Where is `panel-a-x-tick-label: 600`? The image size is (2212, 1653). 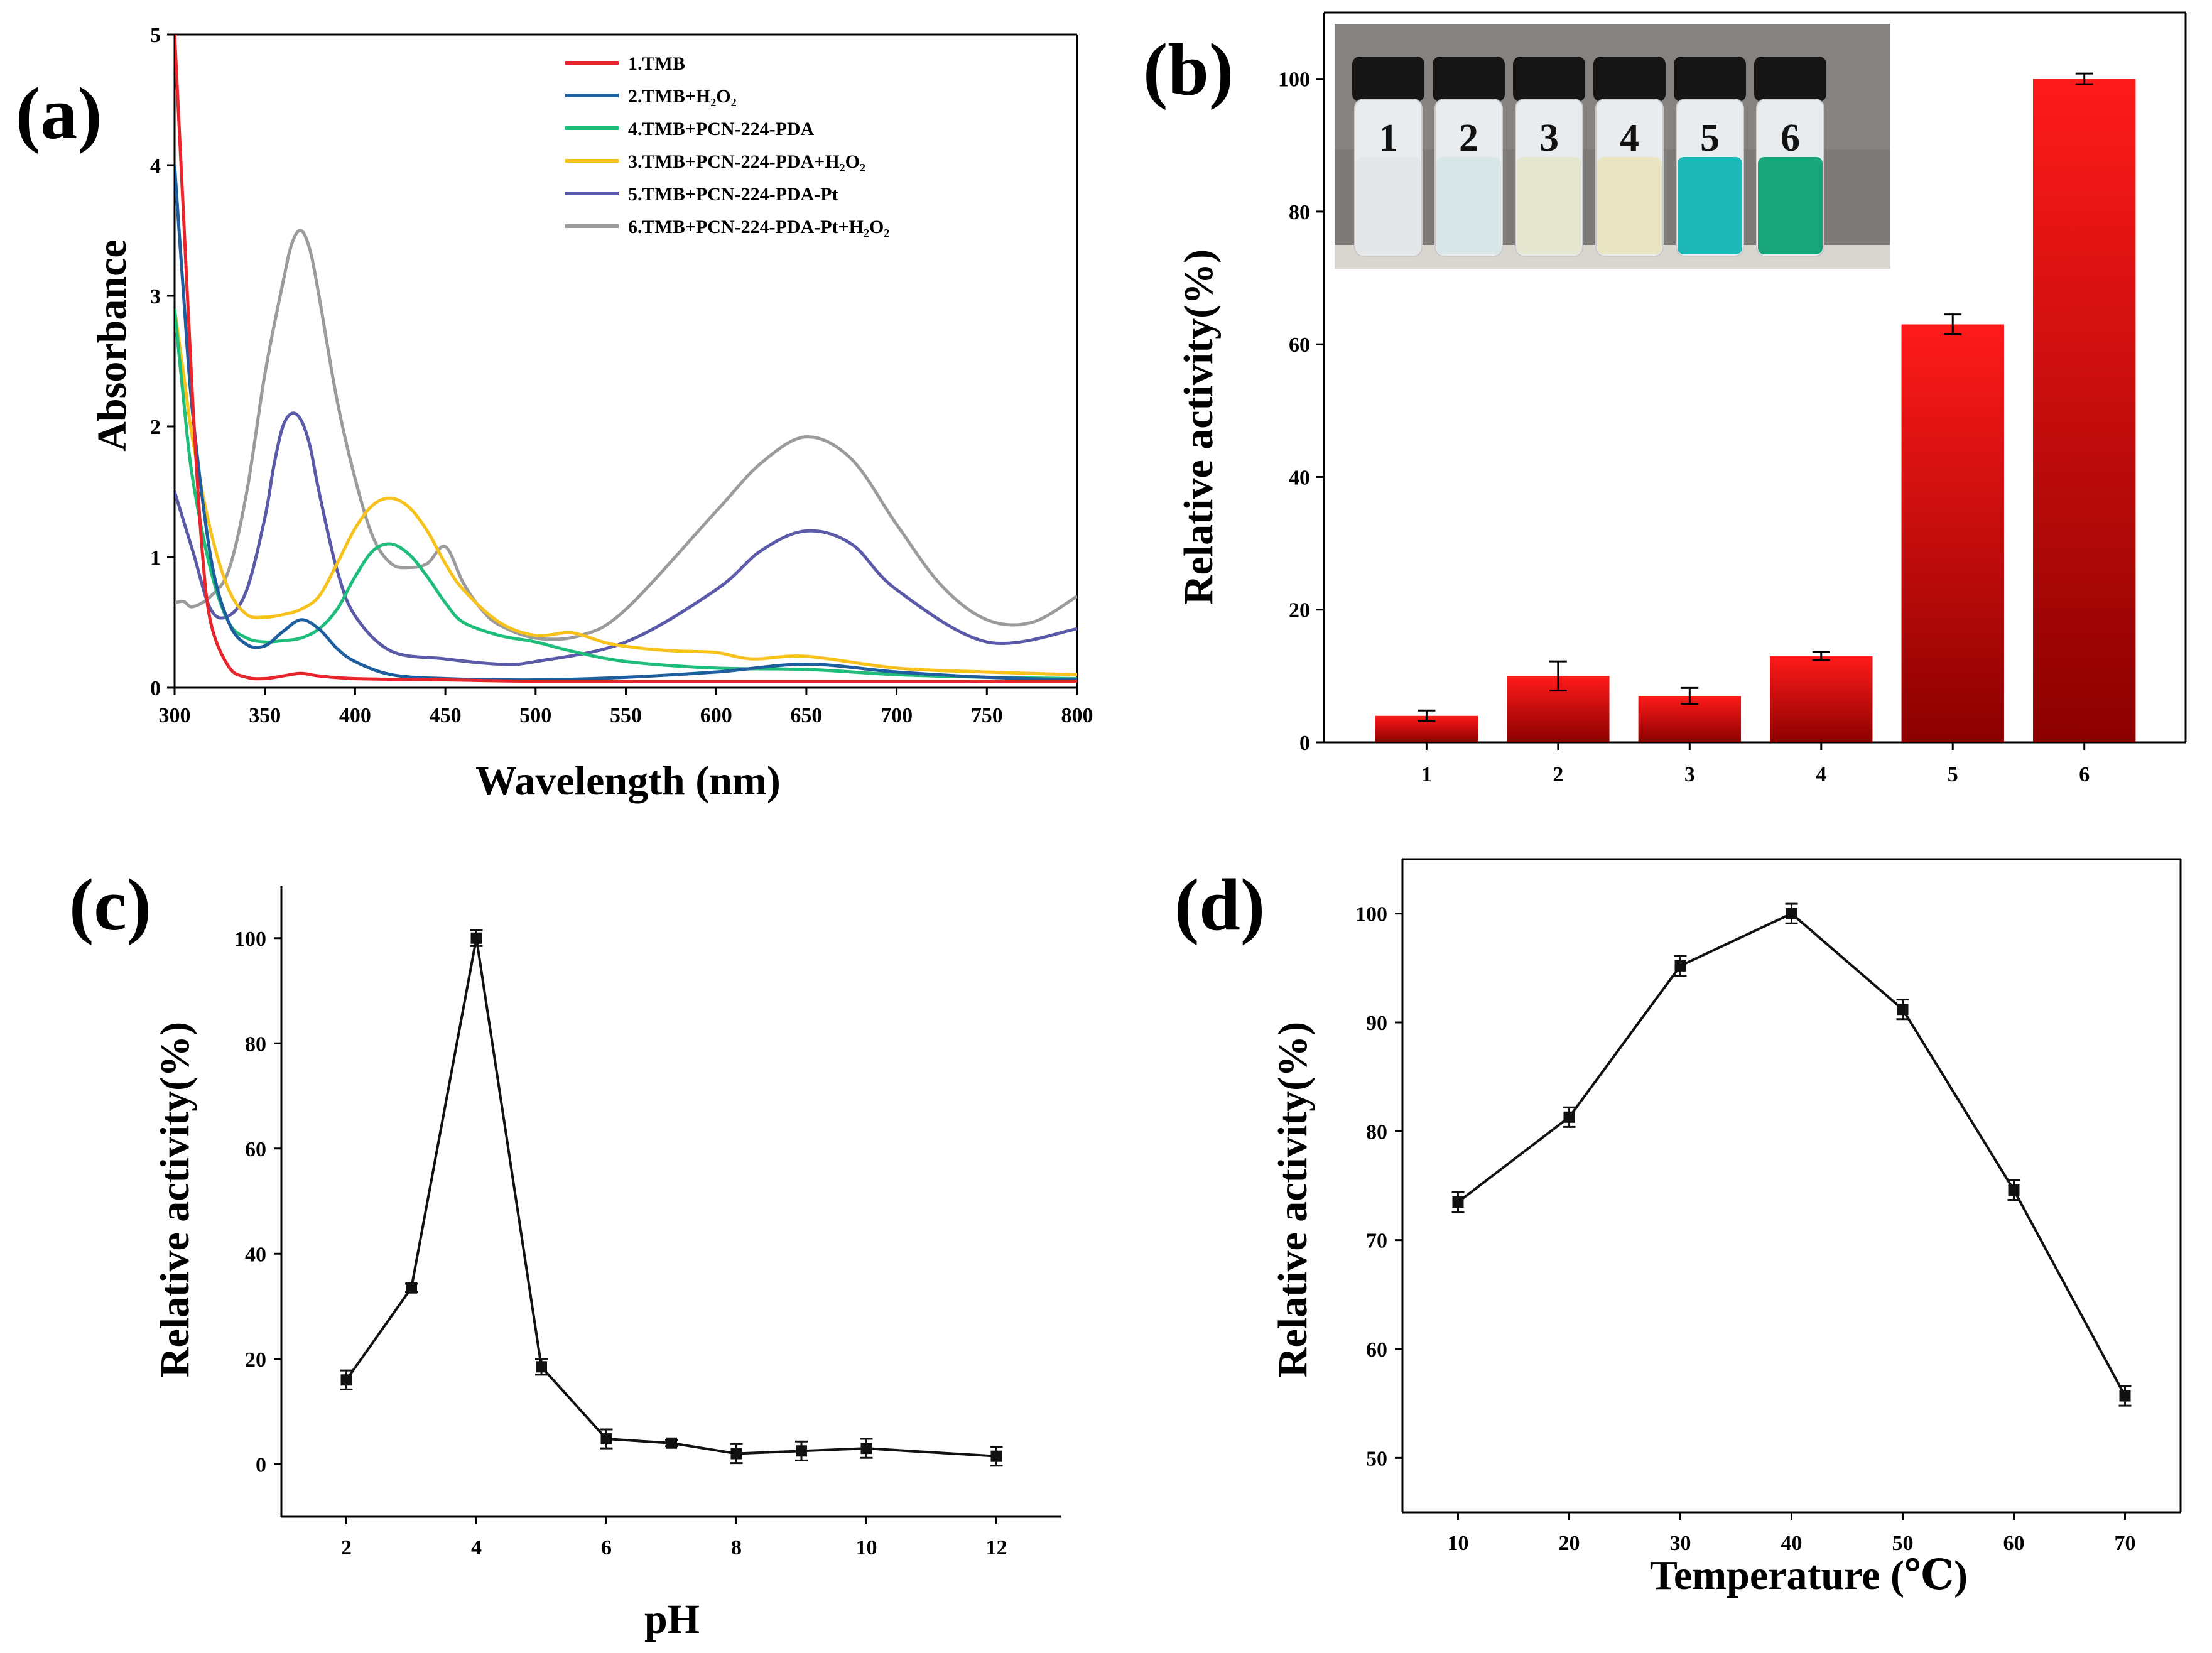 panel-a-x-tick-label: 600 is located at coordinates (716, 715).